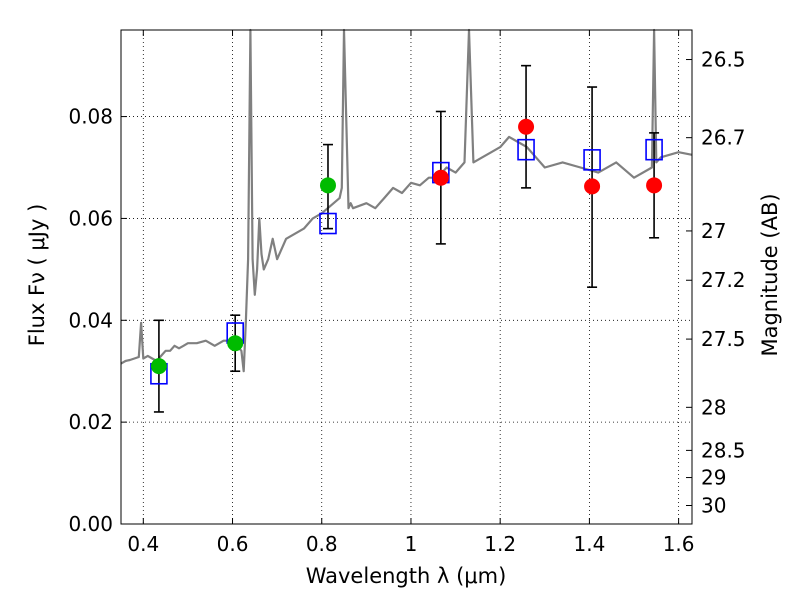 The width and height of the screenshot is (800, 600). What do you see at coordinates (90, 218) in the screenshot?
I see `y-tick-label: 0.06` at bounding box center [90, 218].